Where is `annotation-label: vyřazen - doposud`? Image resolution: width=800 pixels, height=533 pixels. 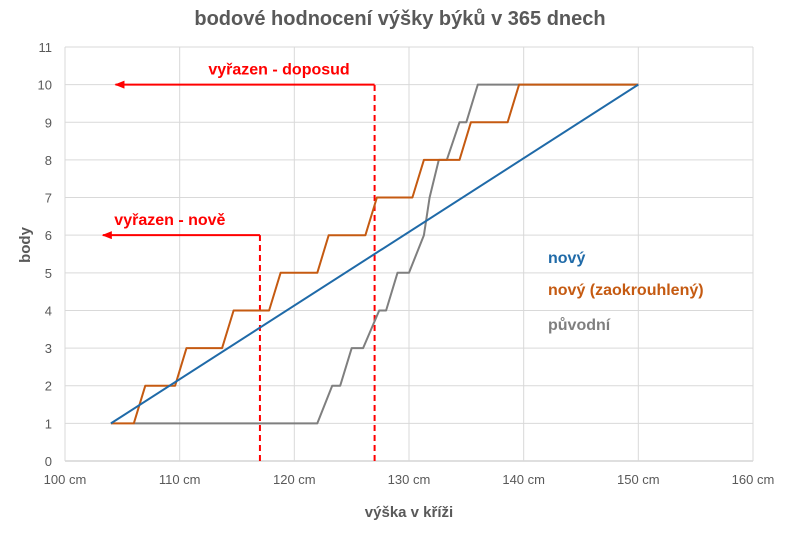 annotation-label: vyřazen - doposud is located at coordinates (278, 70).